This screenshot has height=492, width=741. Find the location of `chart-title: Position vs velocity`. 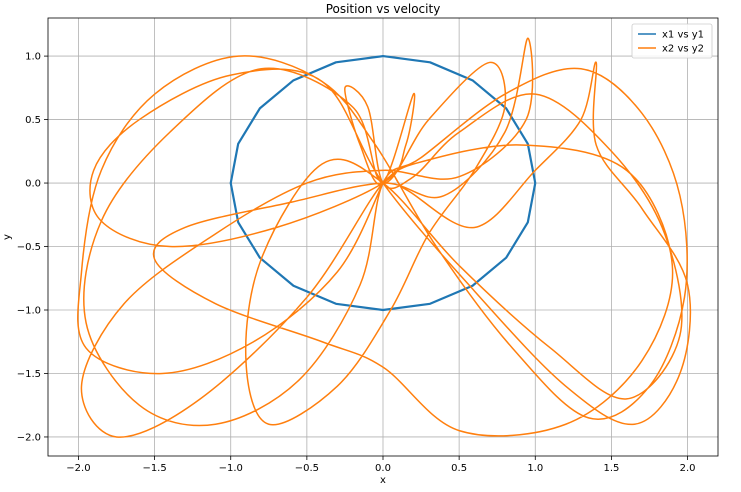

chart-title: Position vs velocity is located at coordinates (383, 9).